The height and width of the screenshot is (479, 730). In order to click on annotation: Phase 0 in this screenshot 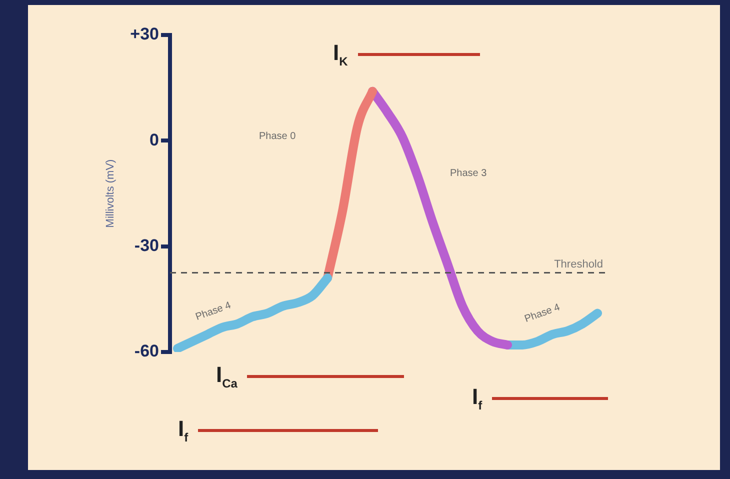, I will do `click(277, 136)`.